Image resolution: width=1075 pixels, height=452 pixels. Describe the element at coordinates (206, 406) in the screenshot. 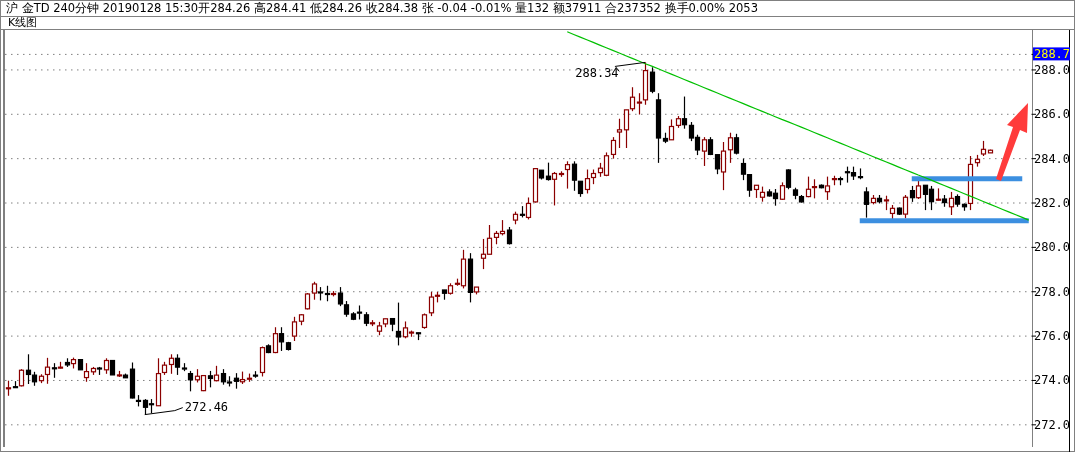

I see `annotation: 272.46` at that location.